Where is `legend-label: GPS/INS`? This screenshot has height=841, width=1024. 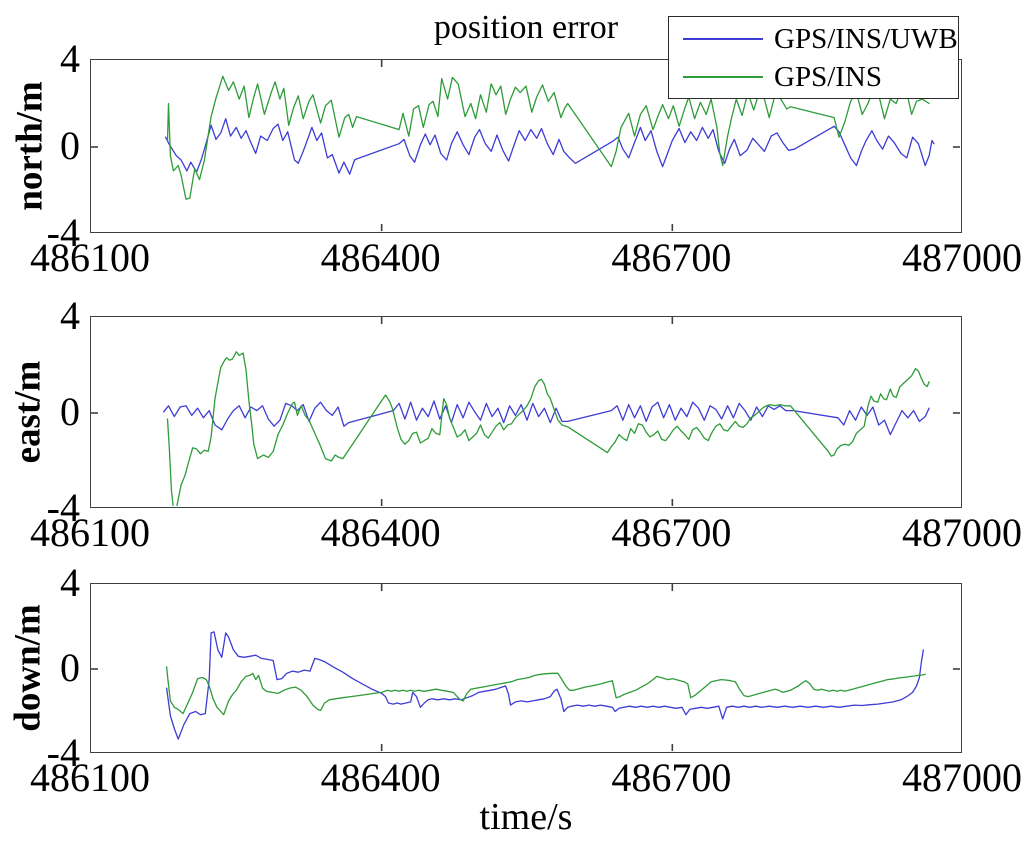
legend-label: GPS/INS is located at coordinates (828, 77).